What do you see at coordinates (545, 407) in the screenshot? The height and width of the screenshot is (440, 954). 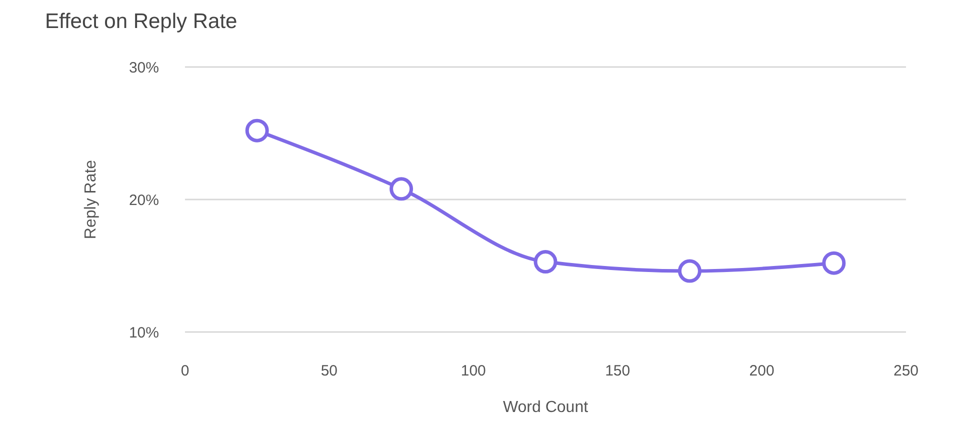 I see `x-axis-title: Word Count` at bounding box center [545, 407].